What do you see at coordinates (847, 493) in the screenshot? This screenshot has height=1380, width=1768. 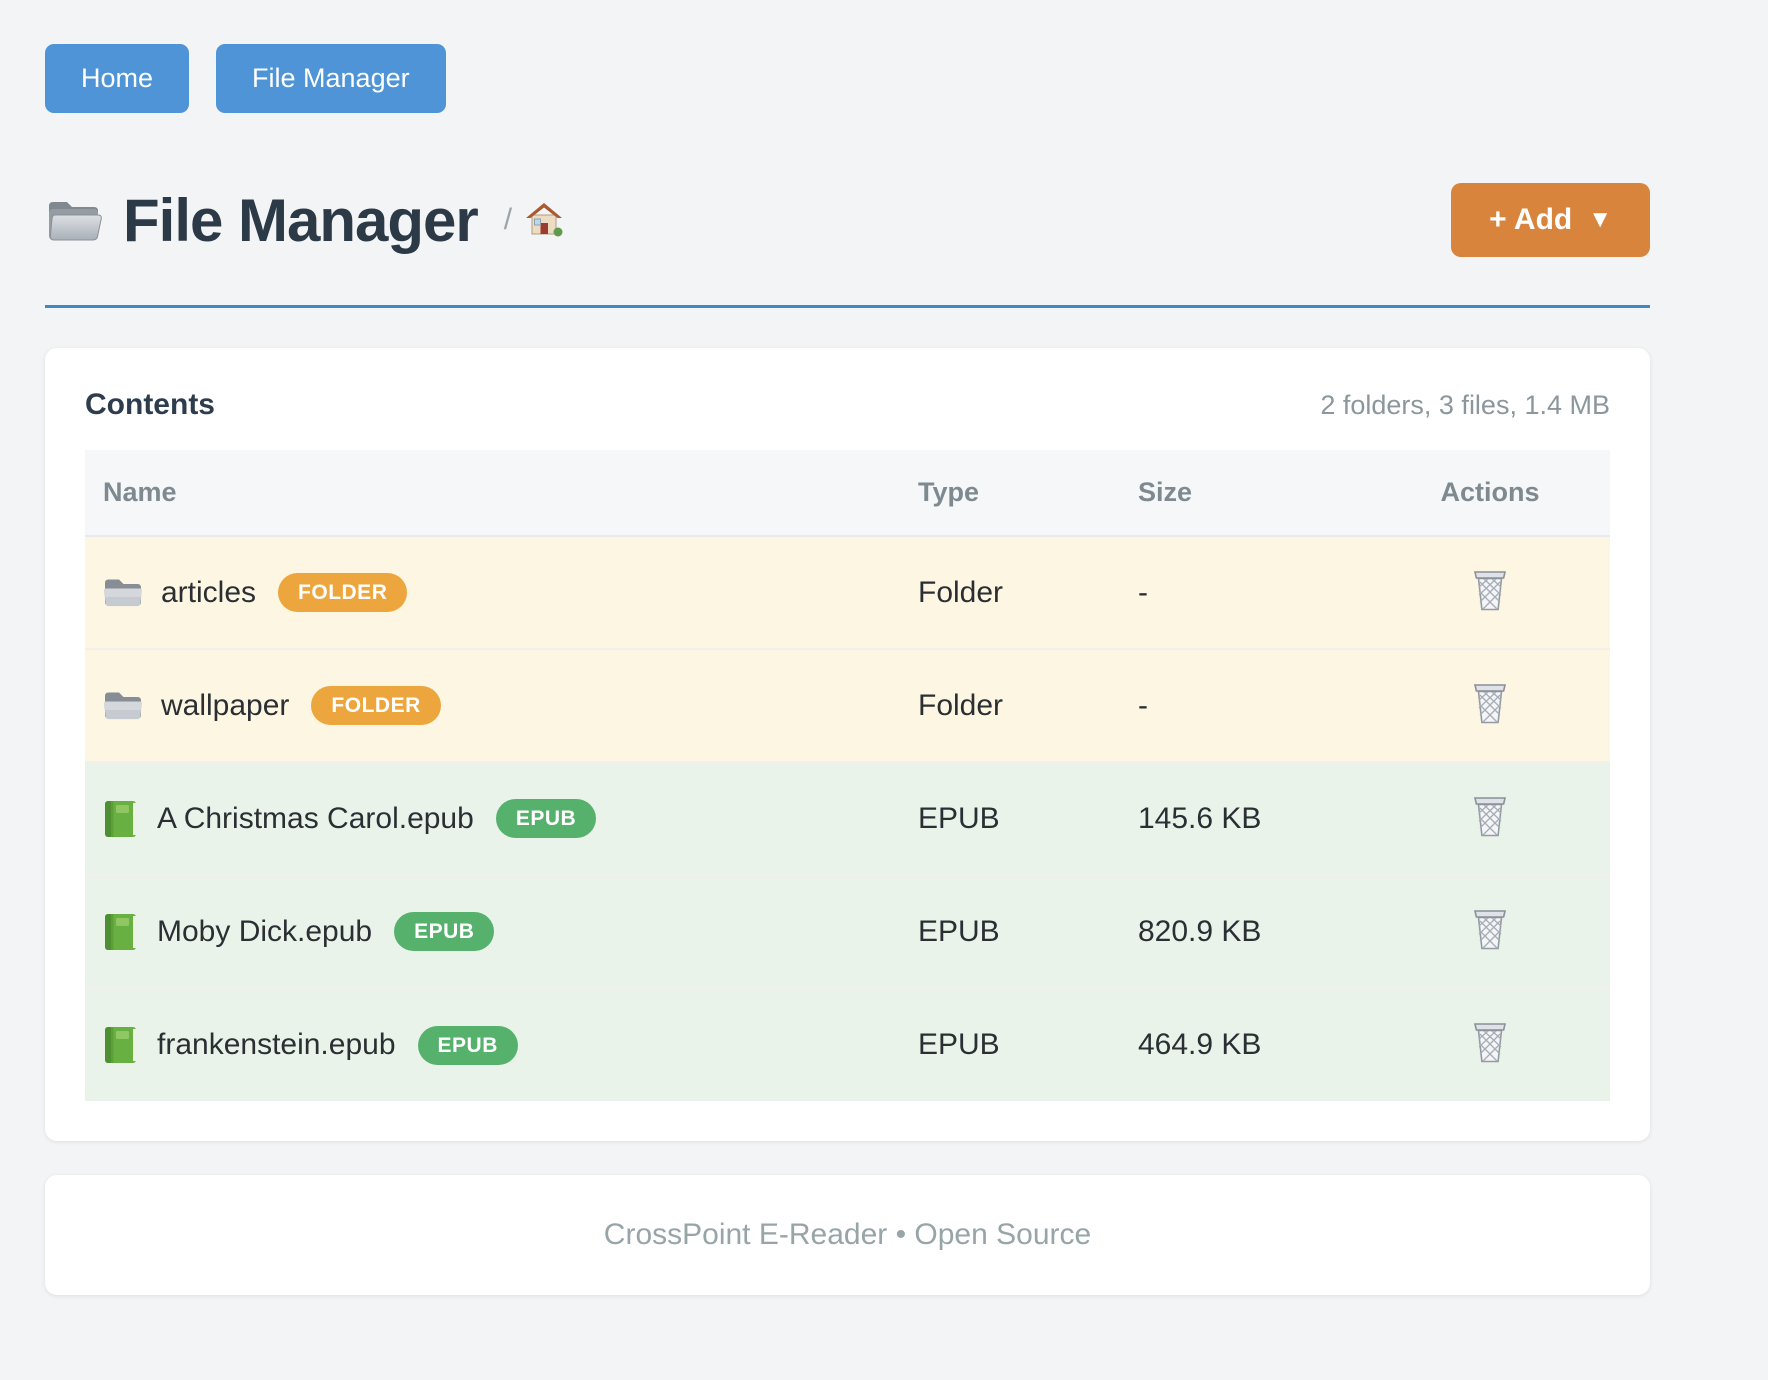 I see `table-header-row: Name Type Size Actions` at bounding box center [847, 493].